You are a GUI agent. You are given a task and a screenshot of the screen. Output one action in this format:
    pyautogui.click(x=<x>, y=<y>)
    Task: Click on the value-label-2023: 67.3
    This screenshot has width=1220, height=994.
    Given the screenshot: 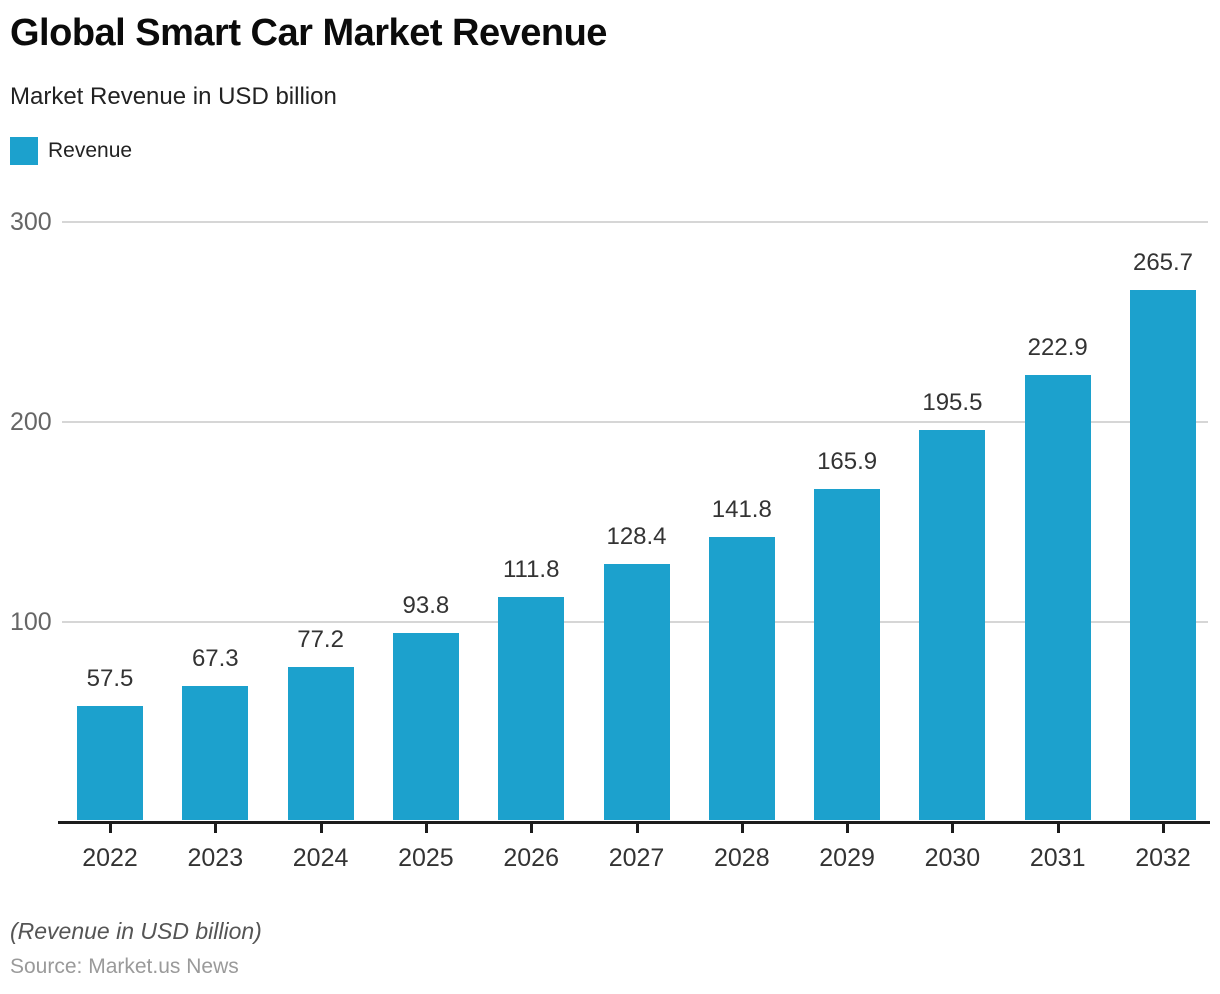 What is the action you would take?
    pyautogui.click(x=215, y=659)
    